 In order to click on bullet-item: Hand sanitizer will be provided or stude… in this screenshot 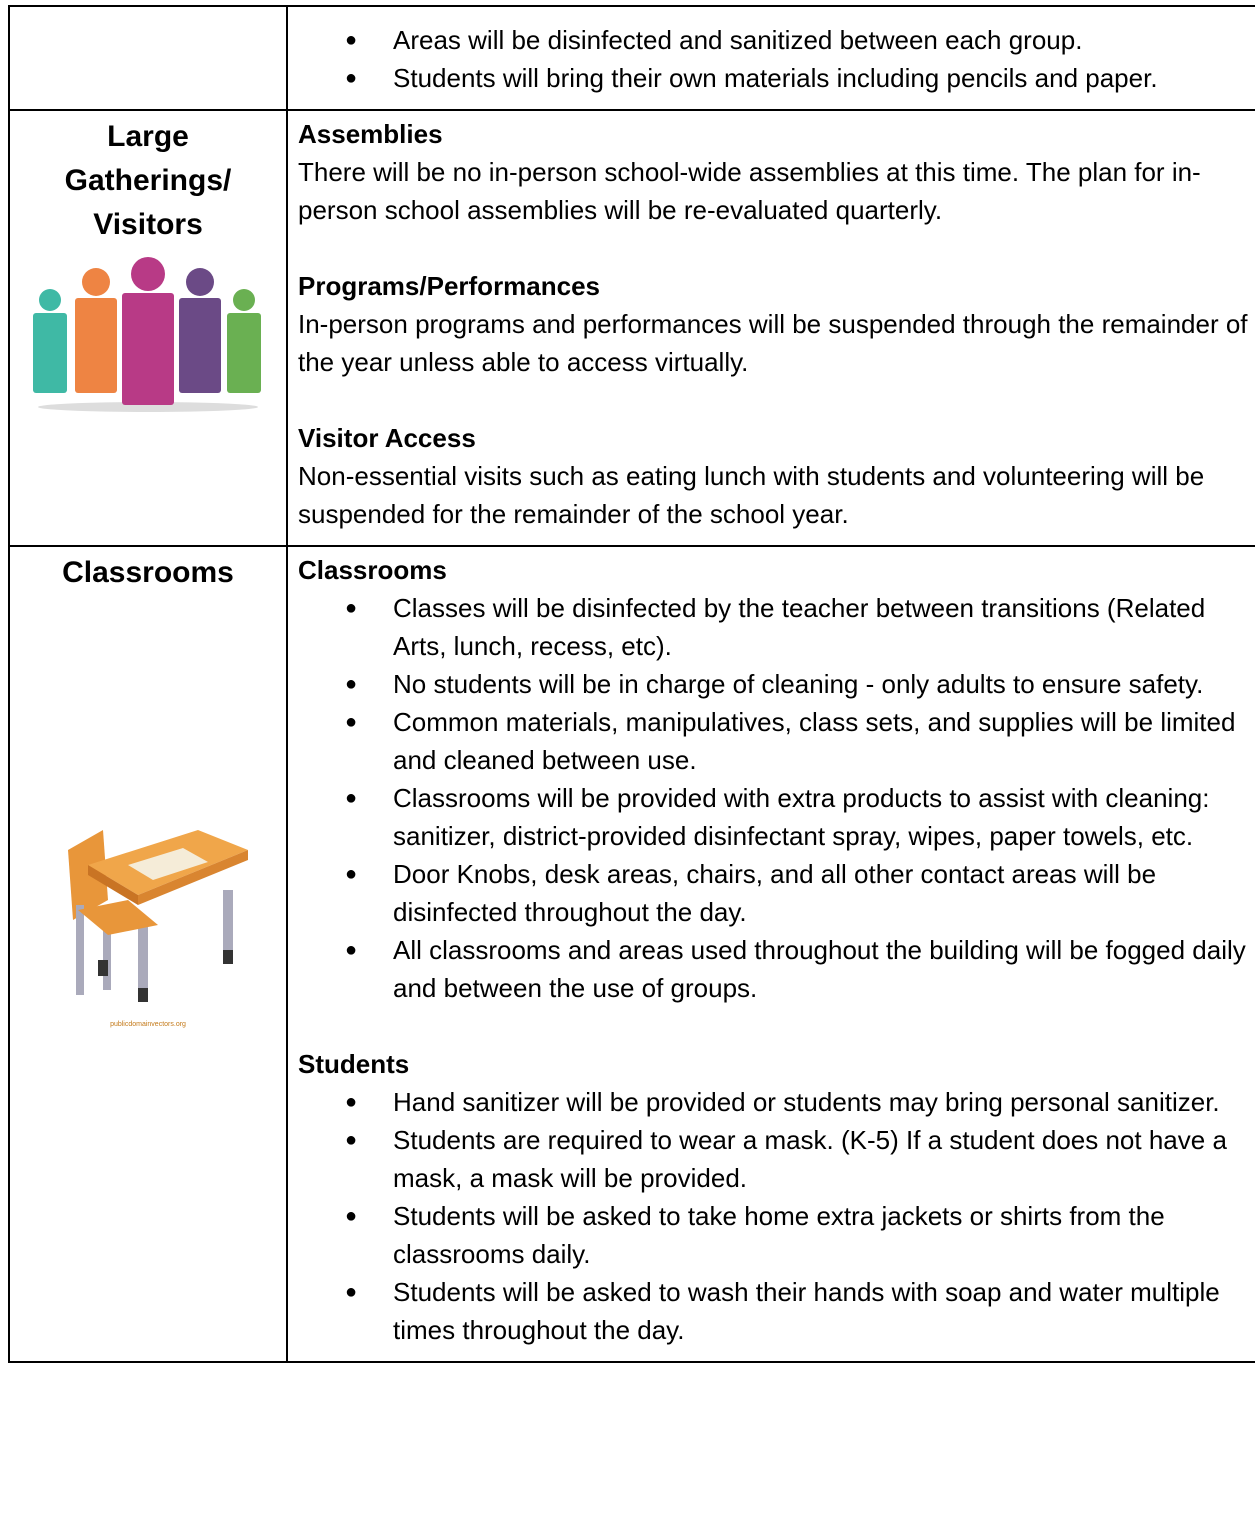, I will do `click(776, 1102)`.